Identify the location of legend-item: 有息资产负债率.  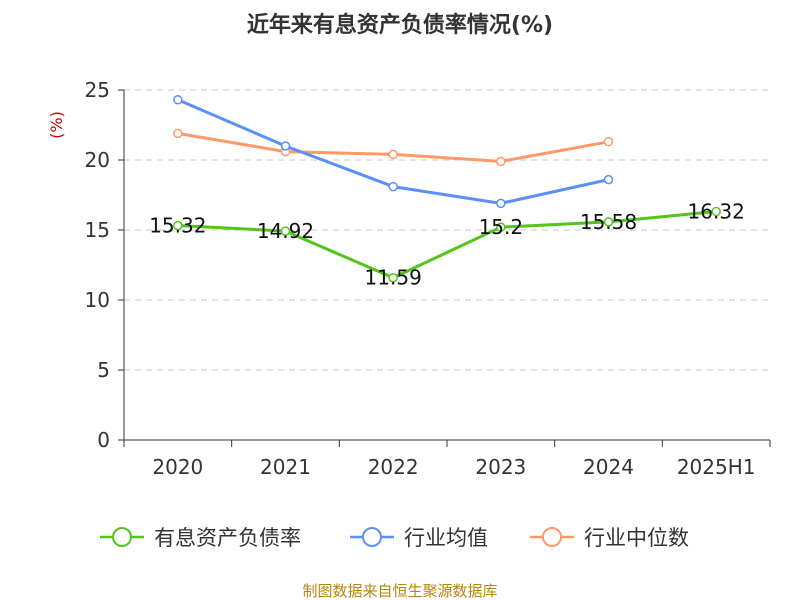
(200, 538).